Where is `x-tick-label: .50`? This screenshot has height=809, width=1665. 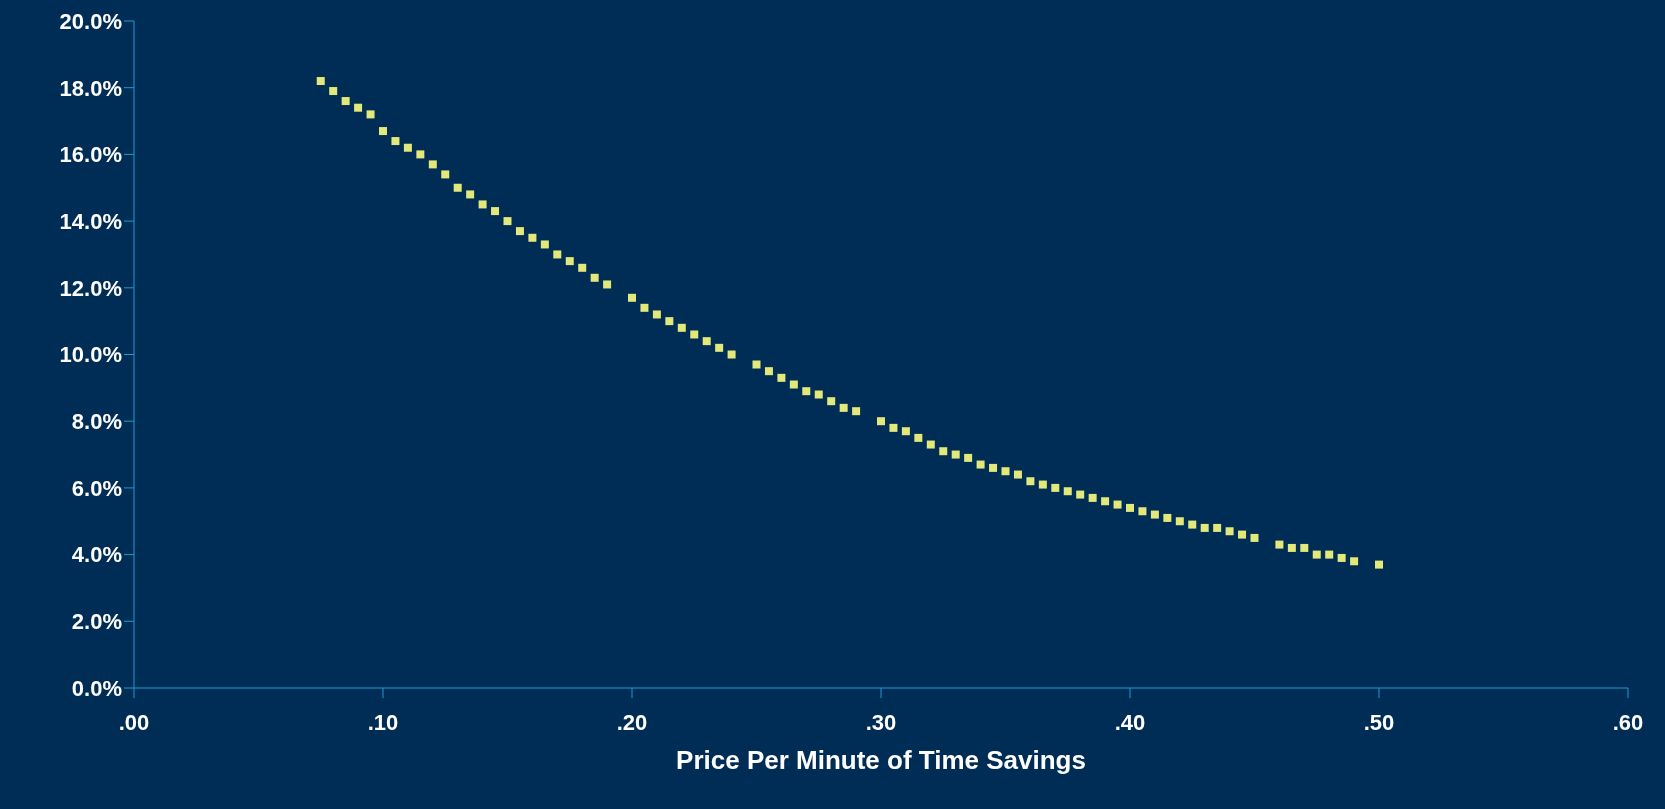 x-tick-label: .50 is located at coordinates (1379, 722).